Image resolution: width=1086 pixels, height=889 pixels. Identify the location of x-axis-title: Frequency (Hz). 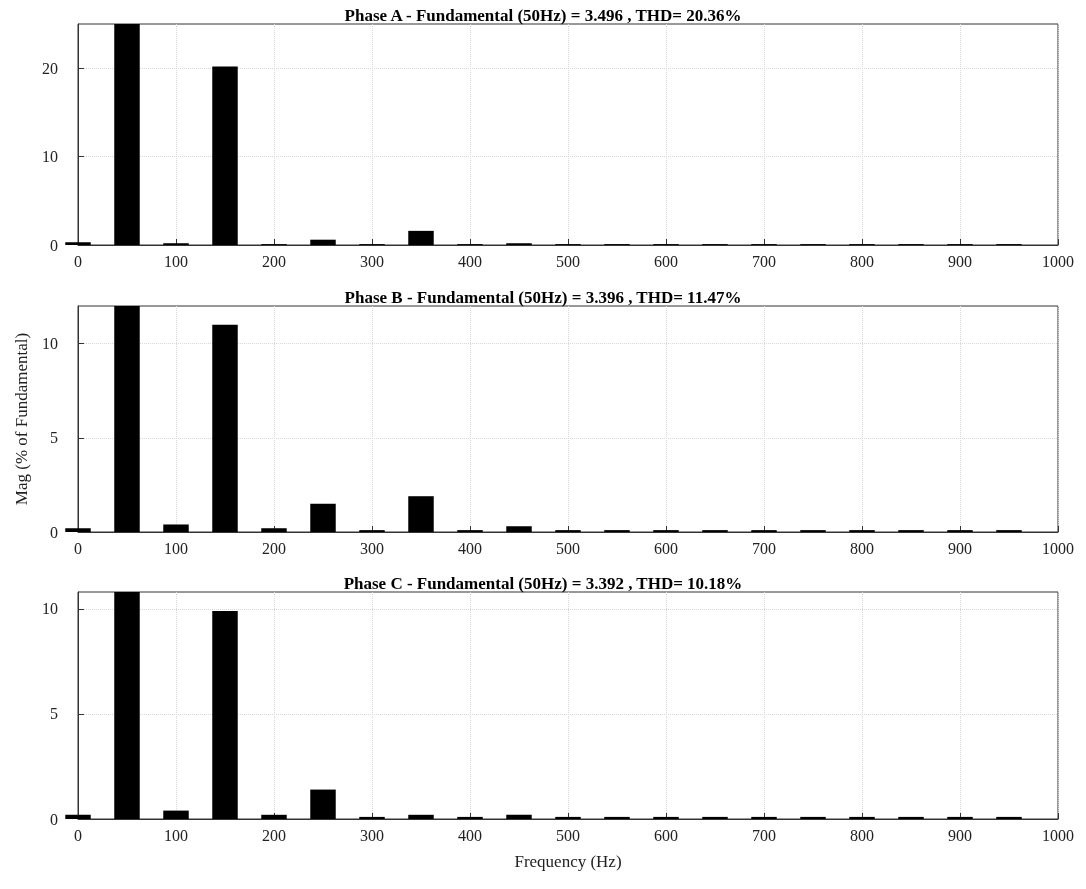
(568, 861).